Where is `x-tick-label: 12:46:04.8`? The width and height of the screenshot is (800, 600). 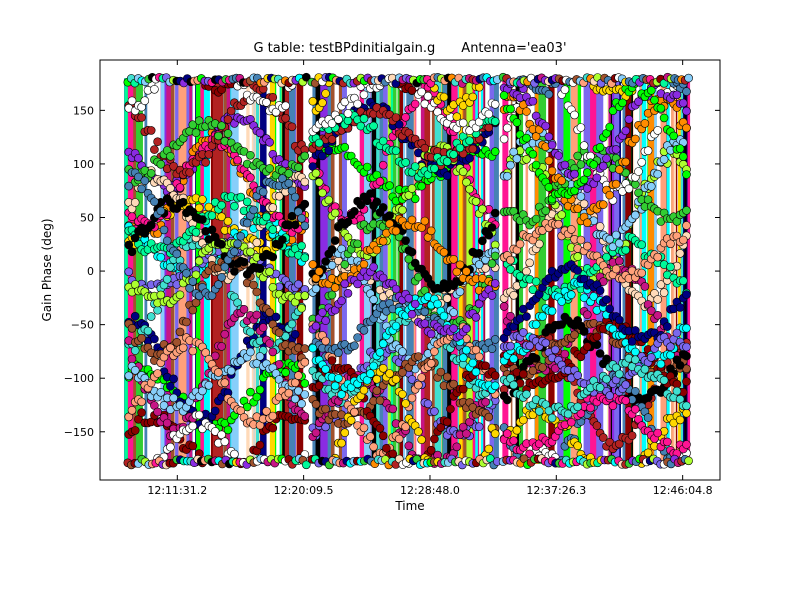
x-tick-label: 12:46:04.8 is located at coordinates (683, 490).